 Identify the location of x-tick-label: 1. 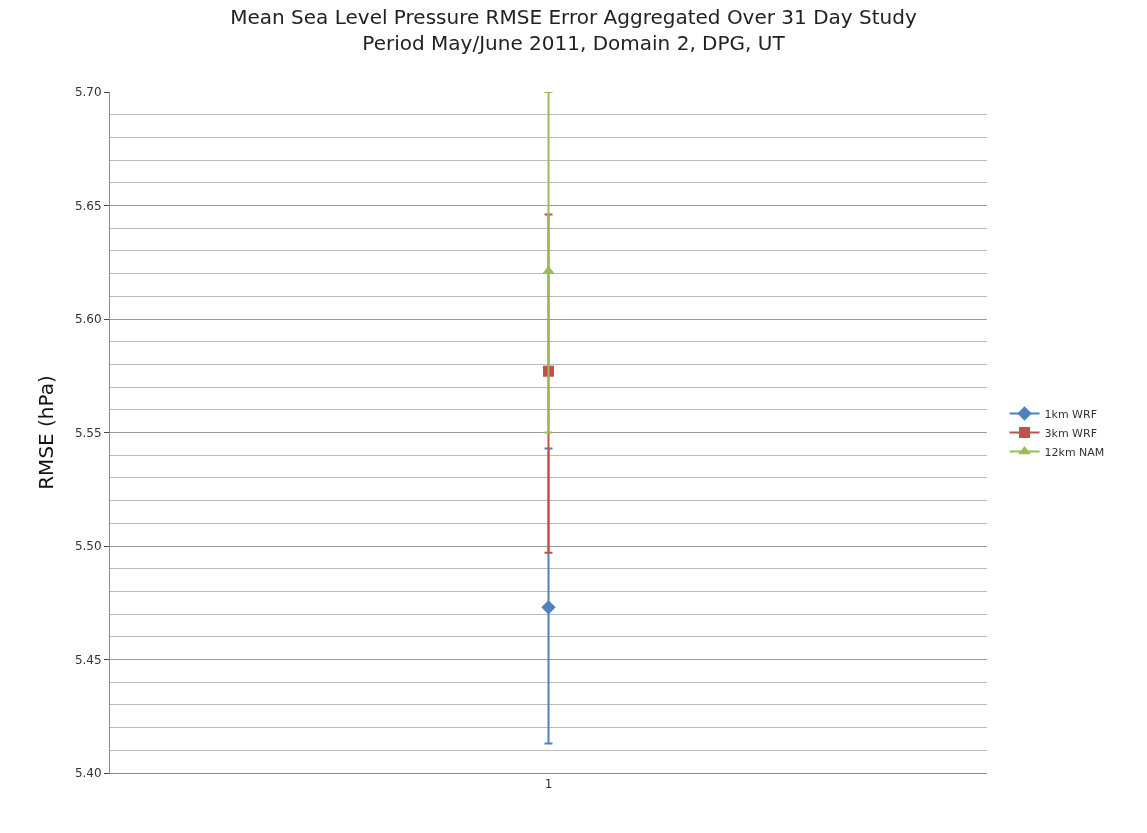
(548, 784).